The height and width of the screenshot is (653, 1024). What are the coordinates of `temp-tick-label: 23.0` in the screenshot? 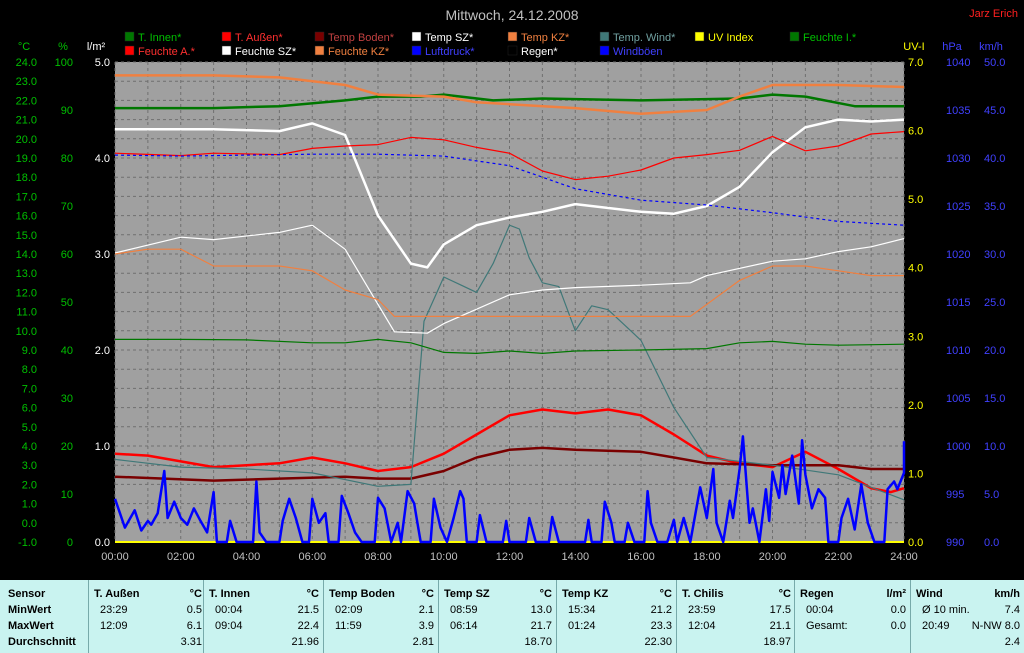 It's located at (26, 82).